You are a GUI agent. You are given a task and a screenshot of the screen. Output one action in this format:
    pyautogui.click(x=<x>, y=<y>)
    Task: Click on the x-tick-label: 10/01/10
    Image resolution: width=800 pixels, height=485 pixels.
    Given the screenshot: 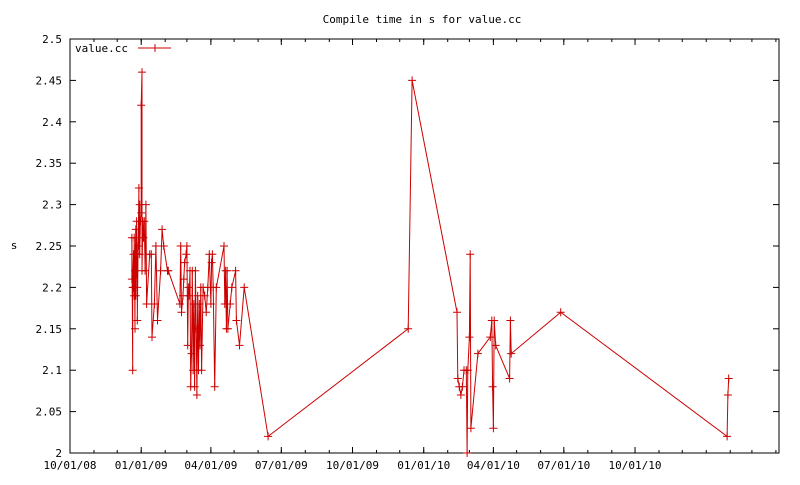 What is the action you would take?
    pyautogui.click(x=635, y=465)
    